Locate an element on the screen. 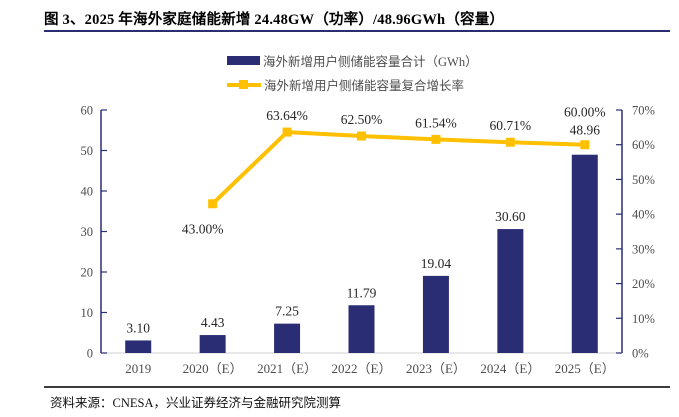 This screenshot has height=417, width=679. bar-value-label: 3.10 is located at coordinates (138, 327).